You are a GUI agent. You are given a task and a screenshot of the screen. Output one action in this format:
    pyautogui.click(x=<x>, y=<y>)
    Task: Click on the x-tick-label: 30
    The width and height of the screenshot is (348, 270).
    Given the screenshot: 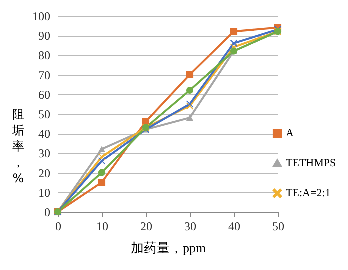 What is the action you would take?
    pyautogui.click(x=190, y=227)
    